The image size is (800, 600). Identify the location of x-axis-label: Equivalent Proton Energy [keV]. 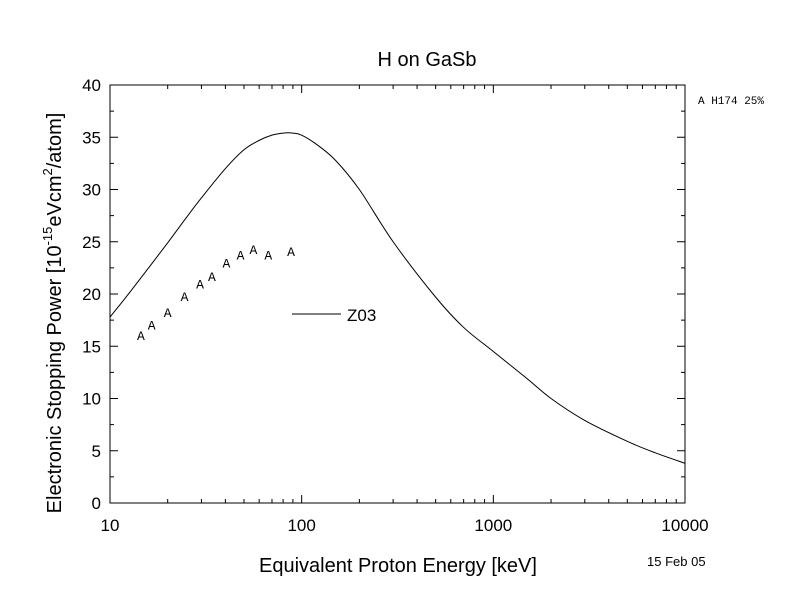
(398, 566).